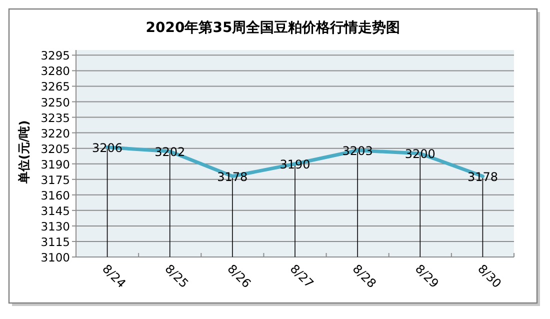 The width and height of the screenshot is (550, 319). I want to click on data-label: 3200, so click(420, 154).